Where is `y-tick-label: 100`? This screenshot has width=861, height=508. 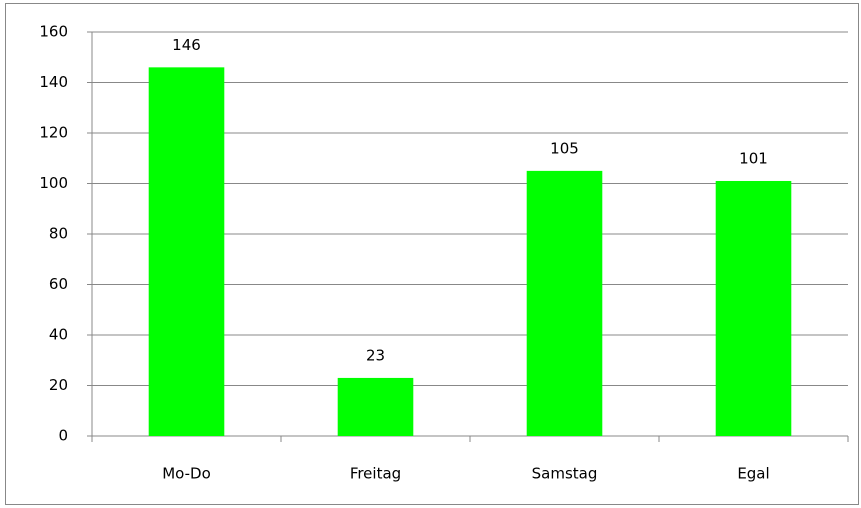 y-tick-label: 100 is located at coordinates (53, 183).